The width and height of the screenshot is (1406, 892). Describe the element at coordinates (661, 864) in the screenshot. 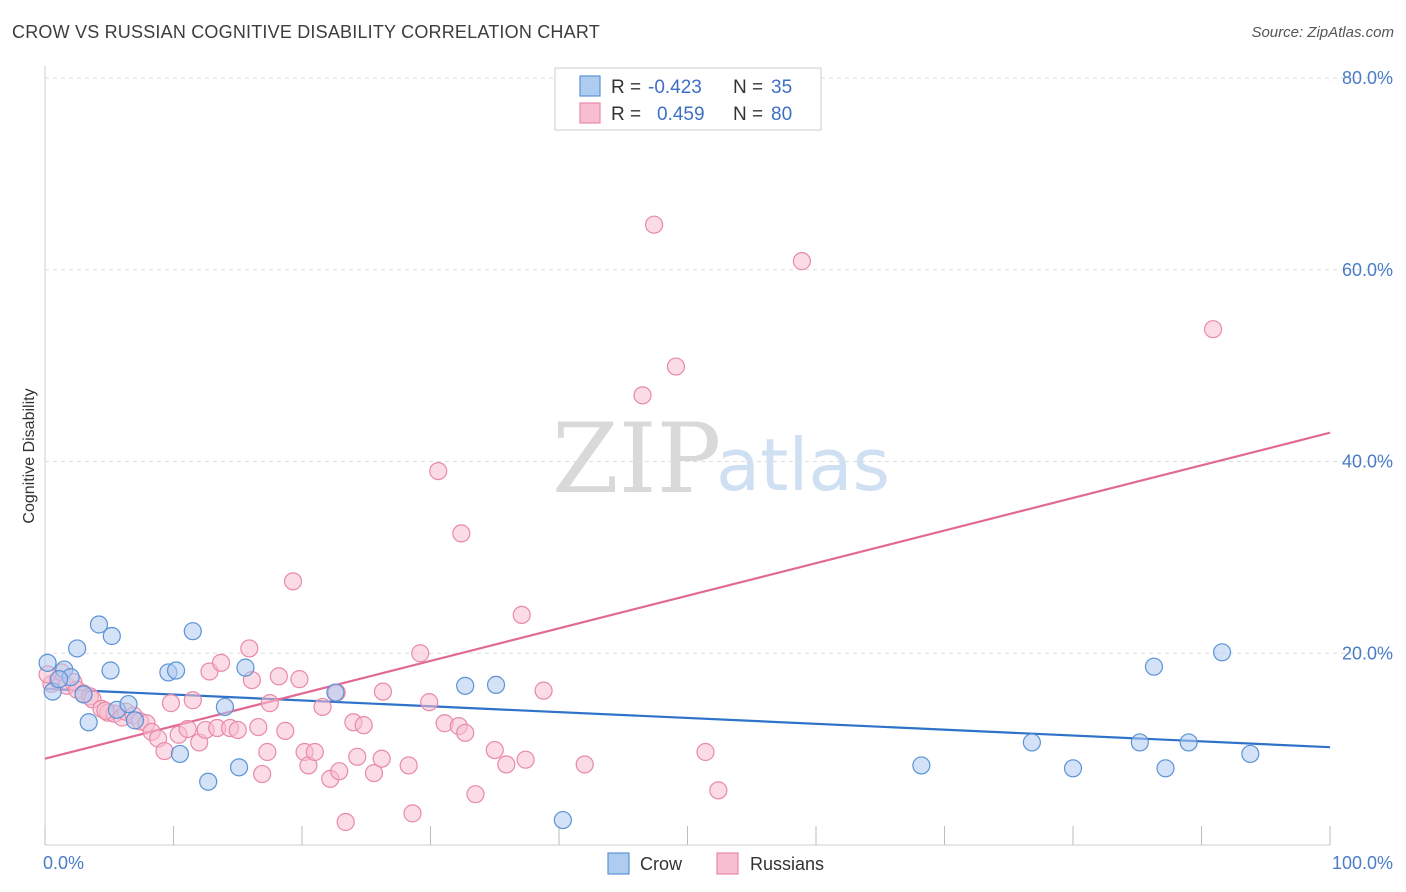

I see `bottom-legend-crow-label: Crow` at that location.